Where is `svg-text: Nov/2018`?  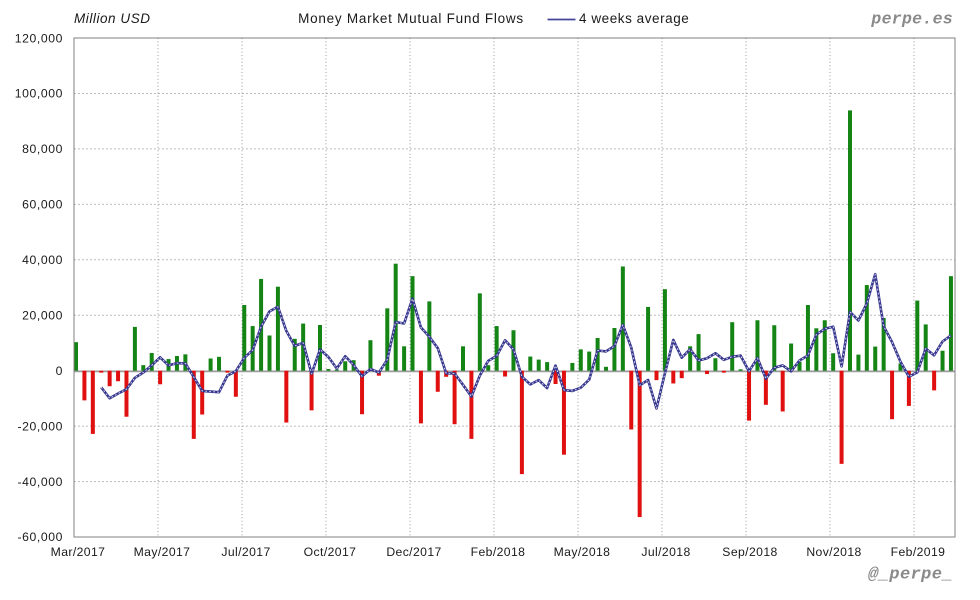
svg-text: Nov/2018 is located at coordinates (833, 552).